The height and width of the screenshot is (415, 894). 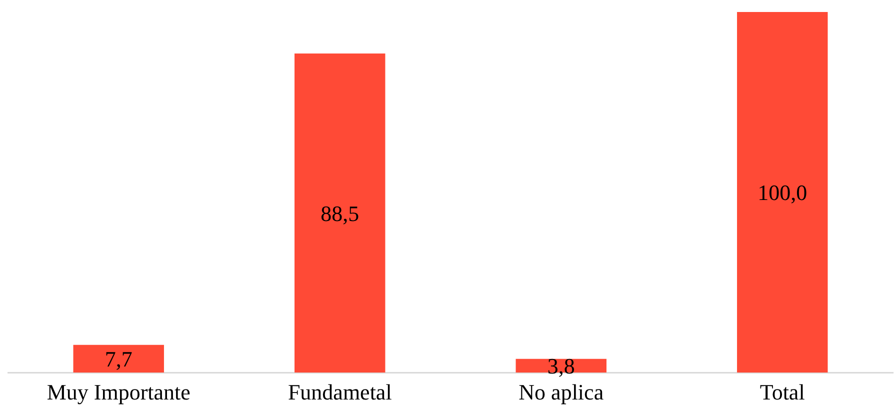 I want to click on data-label: 100,0, so click(x=783, y=193).